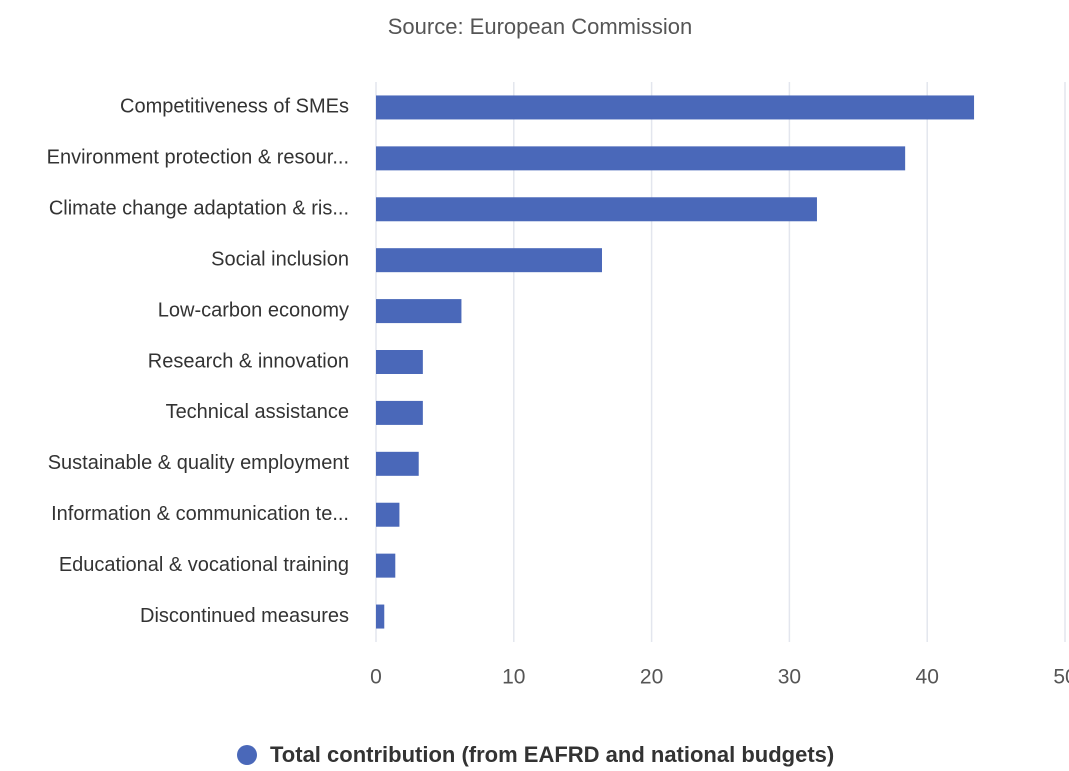  I want to click on x-tick-label: 10, so click(513, 677).